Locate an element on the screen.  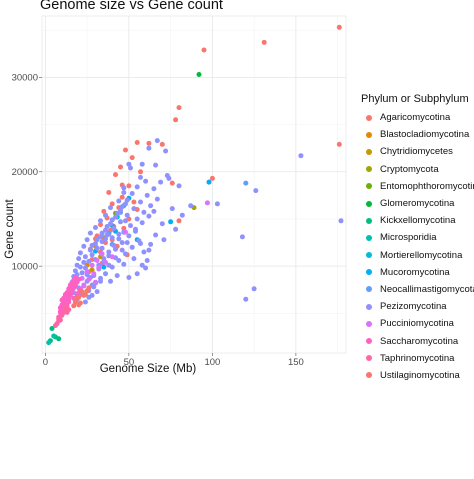
legend-label: Chytridiomycetes is located at coordinates (416, 152).